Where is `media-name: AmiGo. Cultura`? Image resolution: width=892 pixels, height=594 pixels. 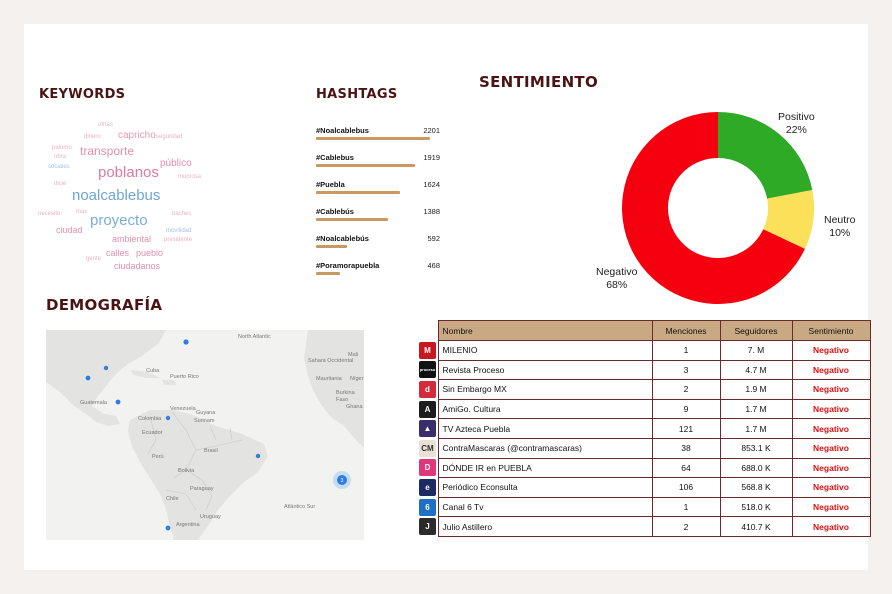 media-name: AmiGo. Cultura is located at coordinates (545, 409).